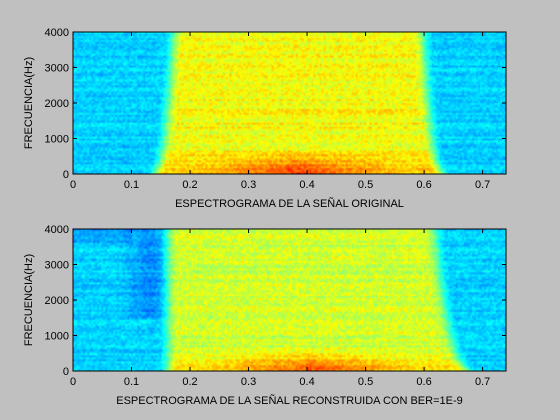 This screenshot has width=560, height=420. Describe the element at coordinates (29, 300) in the screenshot. I see `y-axis-label-reconstructed: FRECUENCIA(Hz)` at that location.